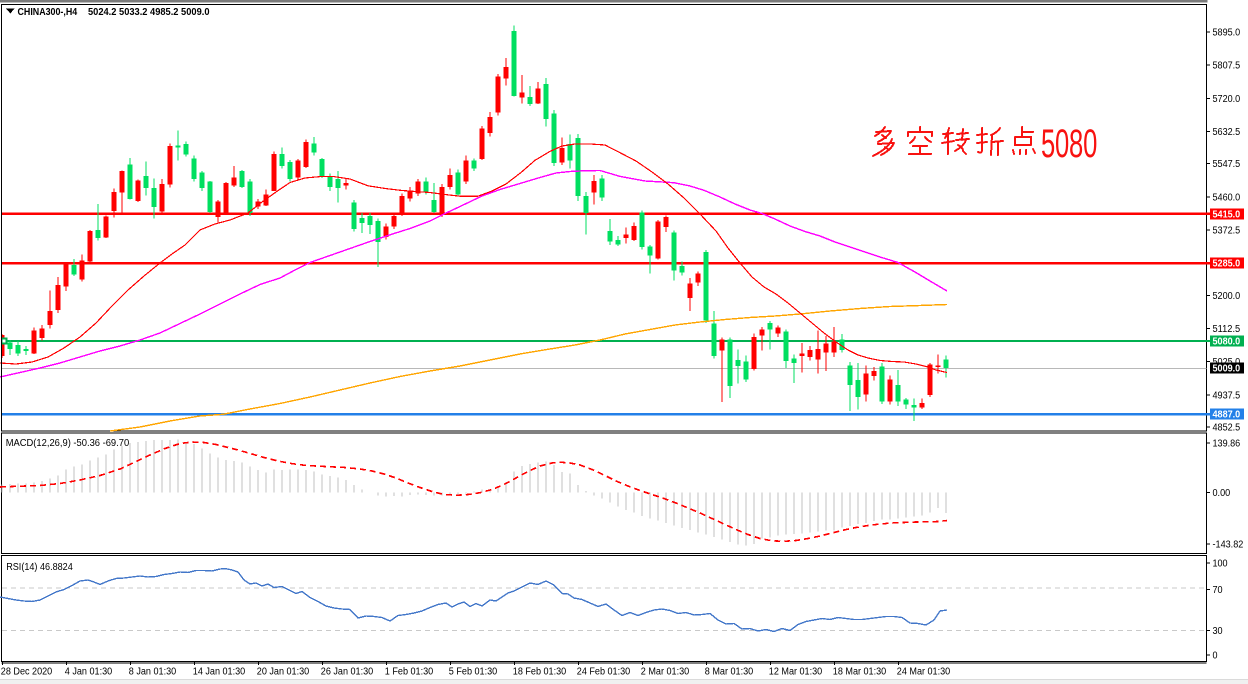  What do you see at coordinates (1227, 132) in the screenshot?
I see `svg-text: 5632.5` at bounding box center [1227, 132].